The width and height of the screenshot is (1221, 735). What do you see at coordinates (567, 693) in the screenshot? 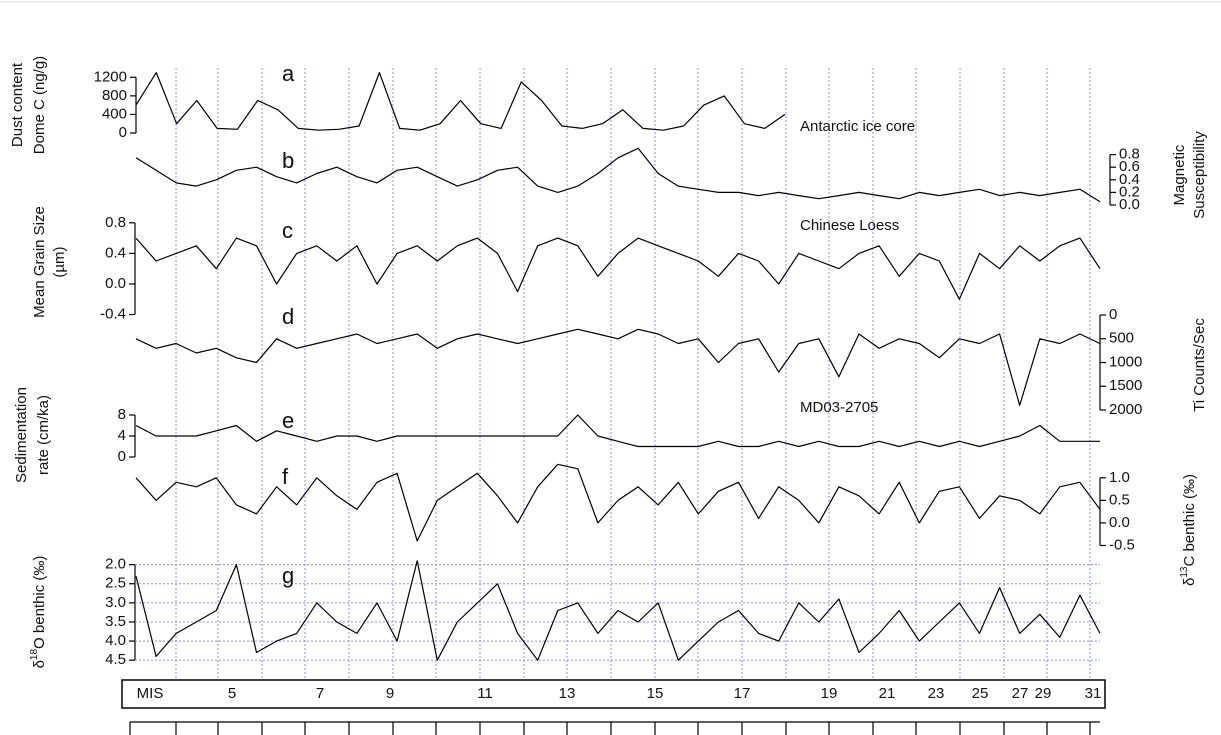
I see `mis-label: 13` at bounding box center [567, 693].